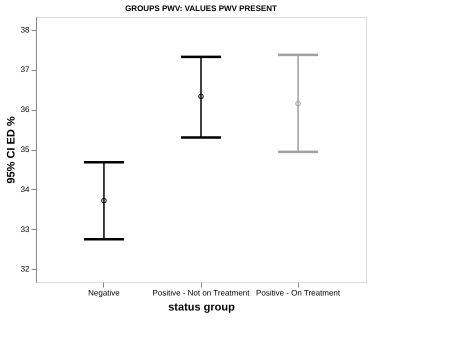 The width and height of the screenshot is (450, 360). I want to click on x-tick-label: Positive - Not on Treatment, so click(201, 293).